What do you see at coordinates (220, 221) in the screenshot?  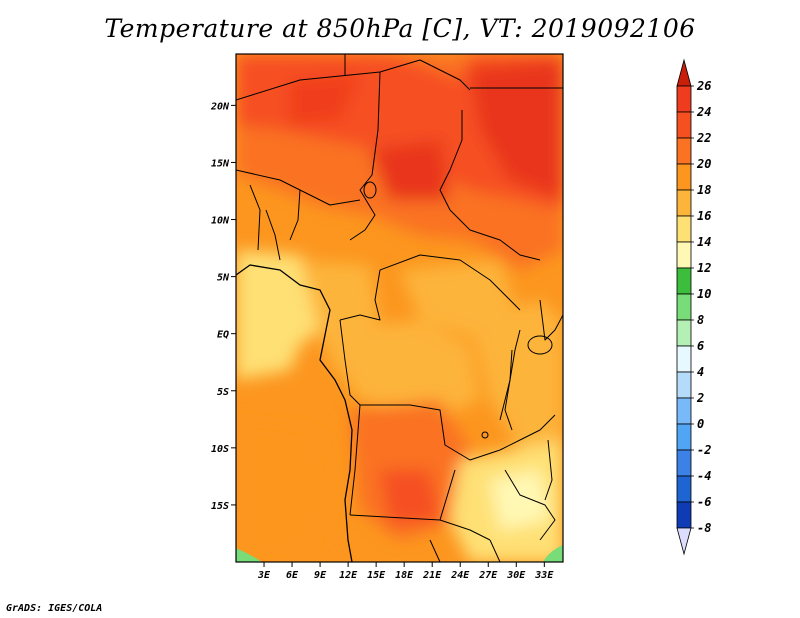 I see `y-tick-label: 10N` at bounding box center [220, 221].